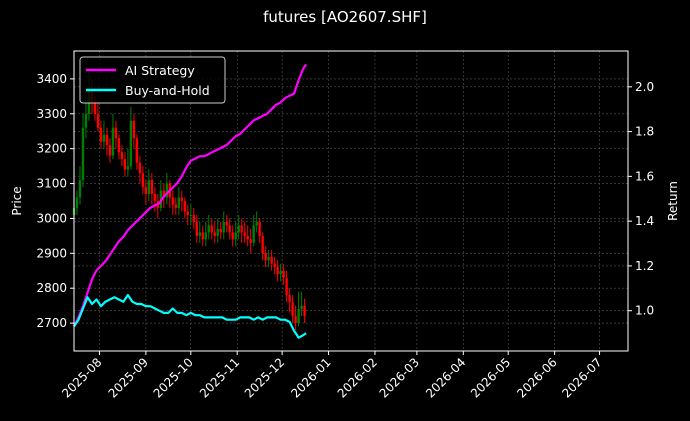  What do you see at coordinates (51, 184) in the screenshot?
I see `y-tick-label-left: 3100` at bounding box center [51, 184].